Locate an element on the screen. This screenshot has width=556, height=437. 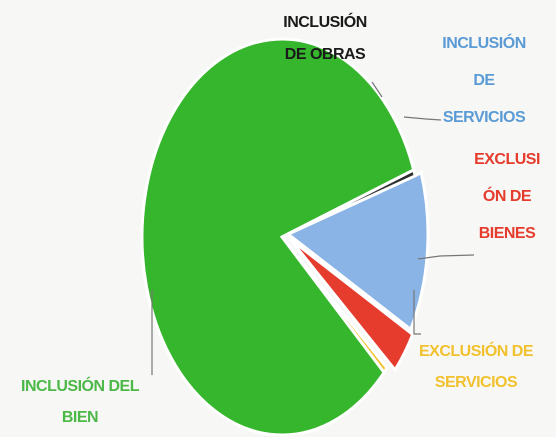
slice-label-0: INCLUSIÓN DE SERVICIOS is located at coordinates (484, 79).